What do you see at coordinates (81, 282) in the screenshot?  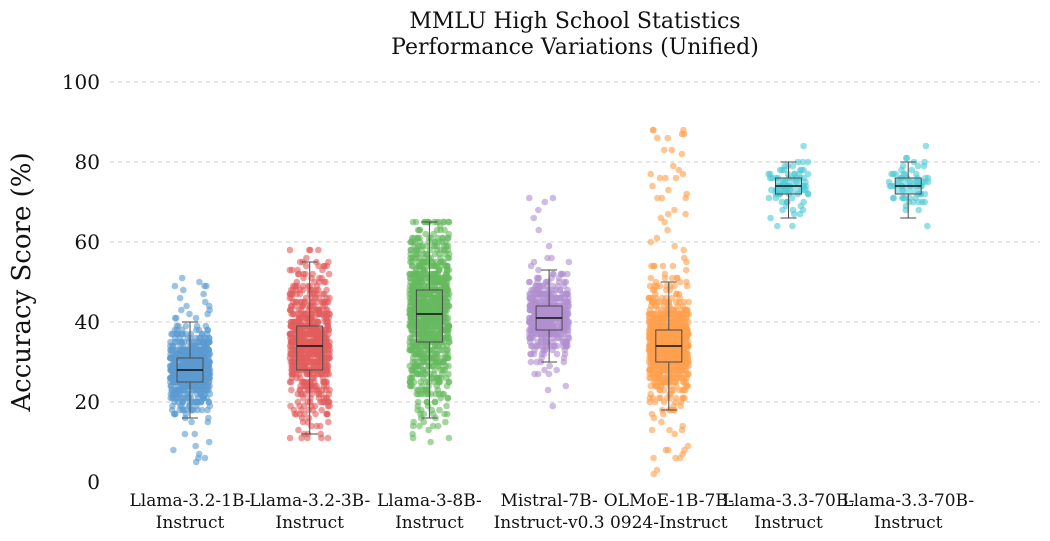 I see `y-tick-labels: 0 20 40 60 80 100` at bounding box center [81, 282].